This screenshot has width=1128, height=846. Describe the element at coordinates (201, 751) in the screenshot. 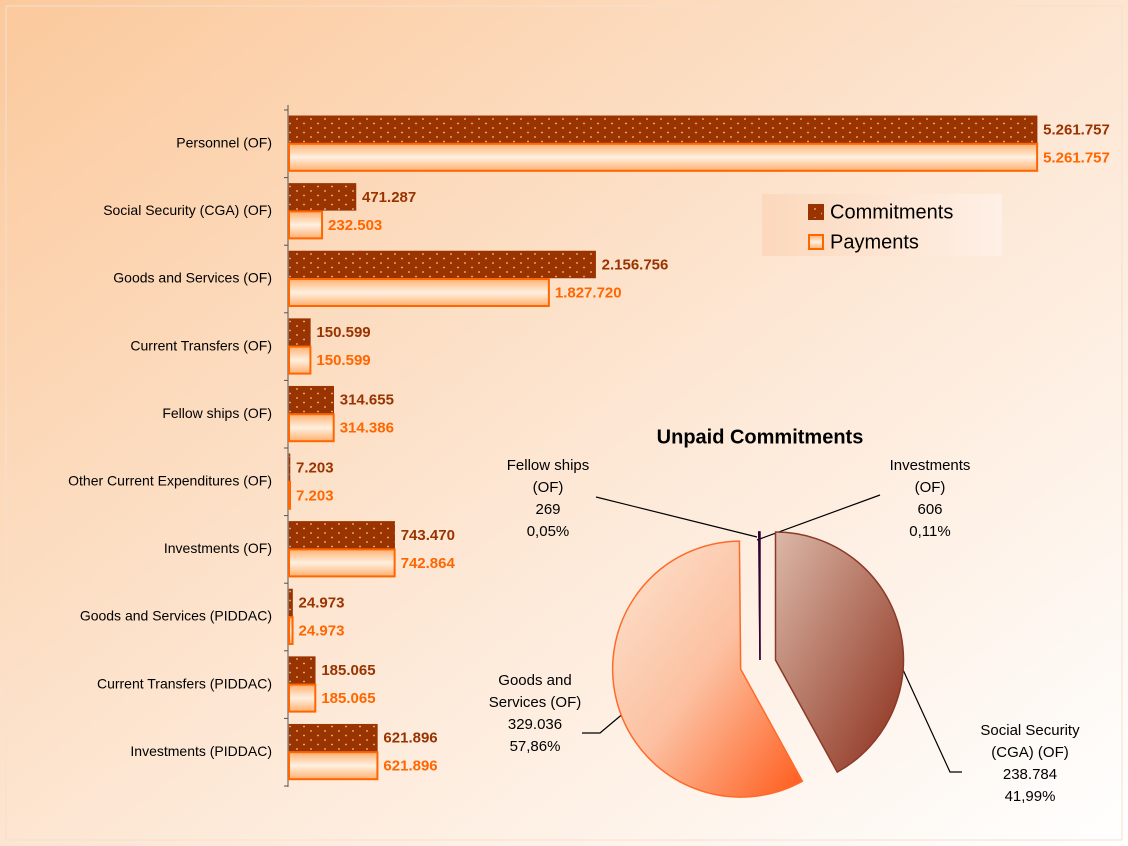

I see `y-tick-label: Investments (PIDDAC)` at that location.